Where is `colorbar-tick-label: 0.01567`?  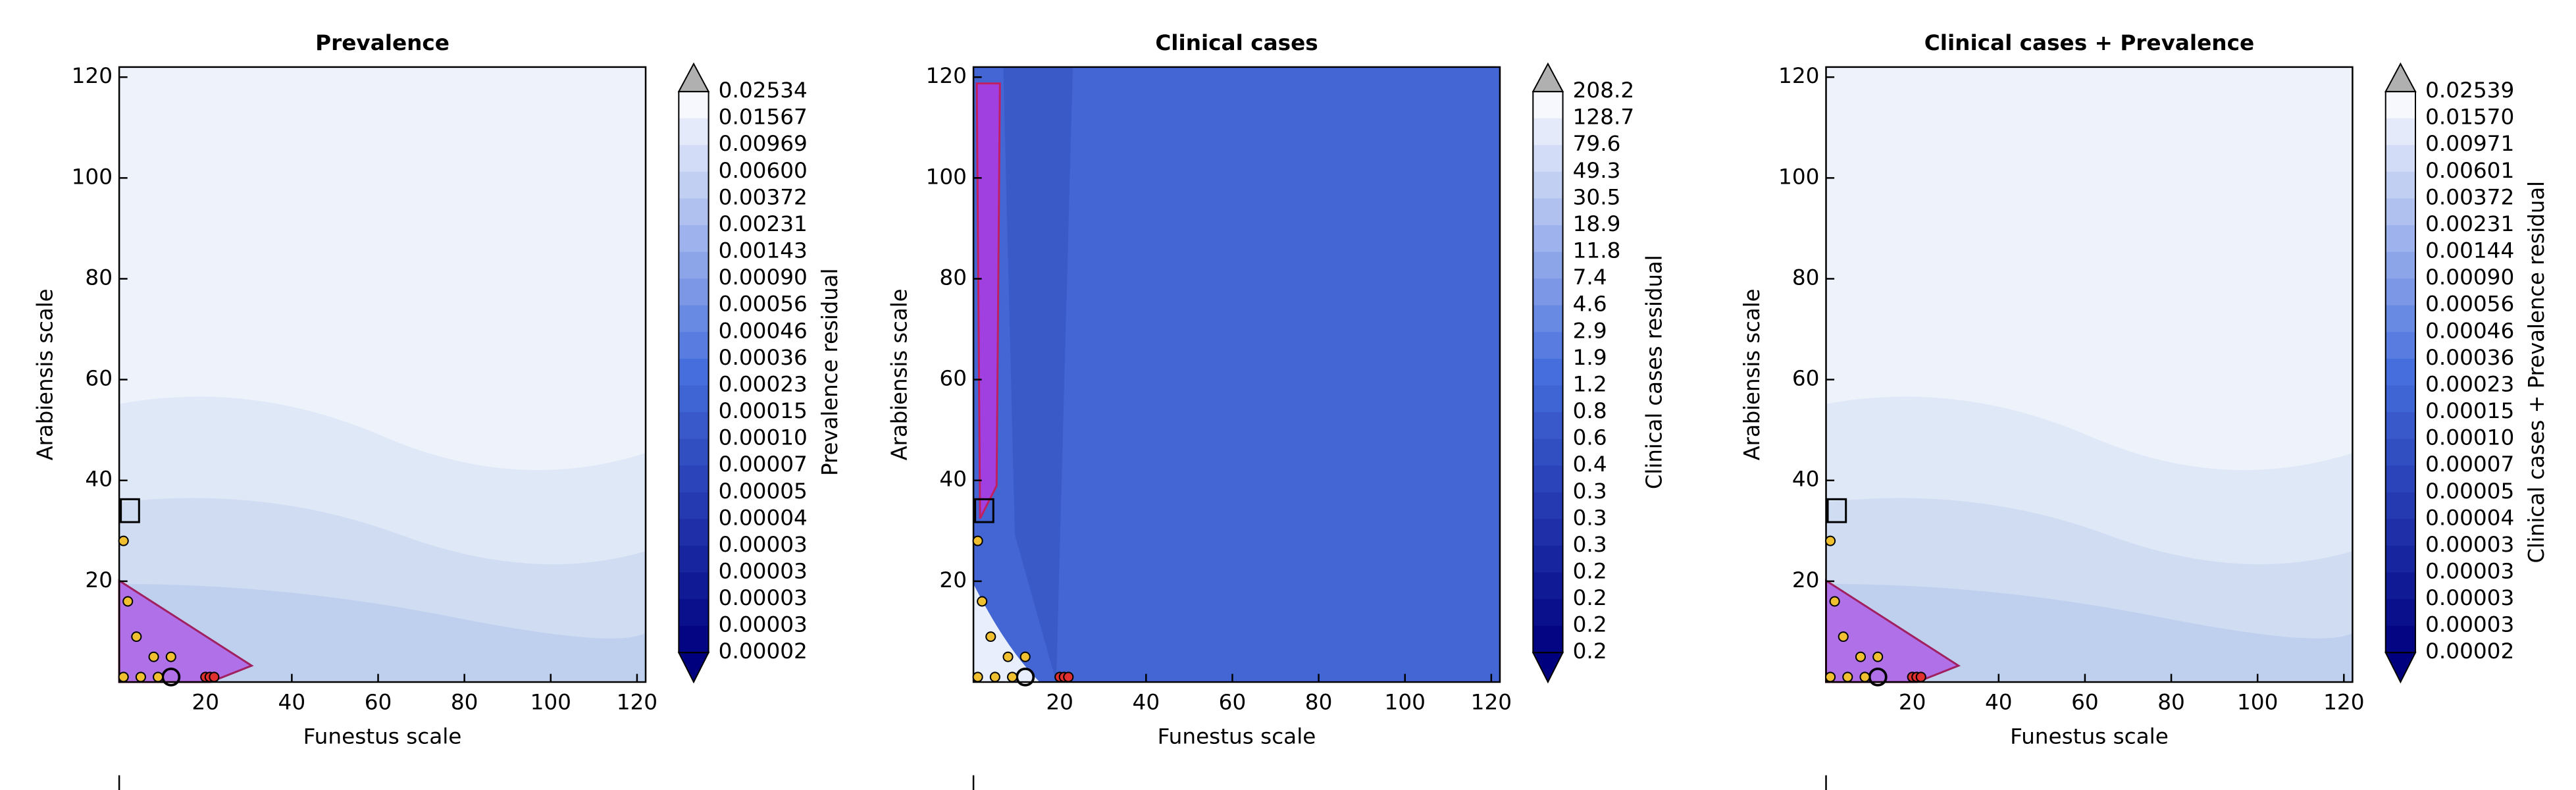
colorbar-tick-label: 0.01567 is located at coordinates (763, 117).